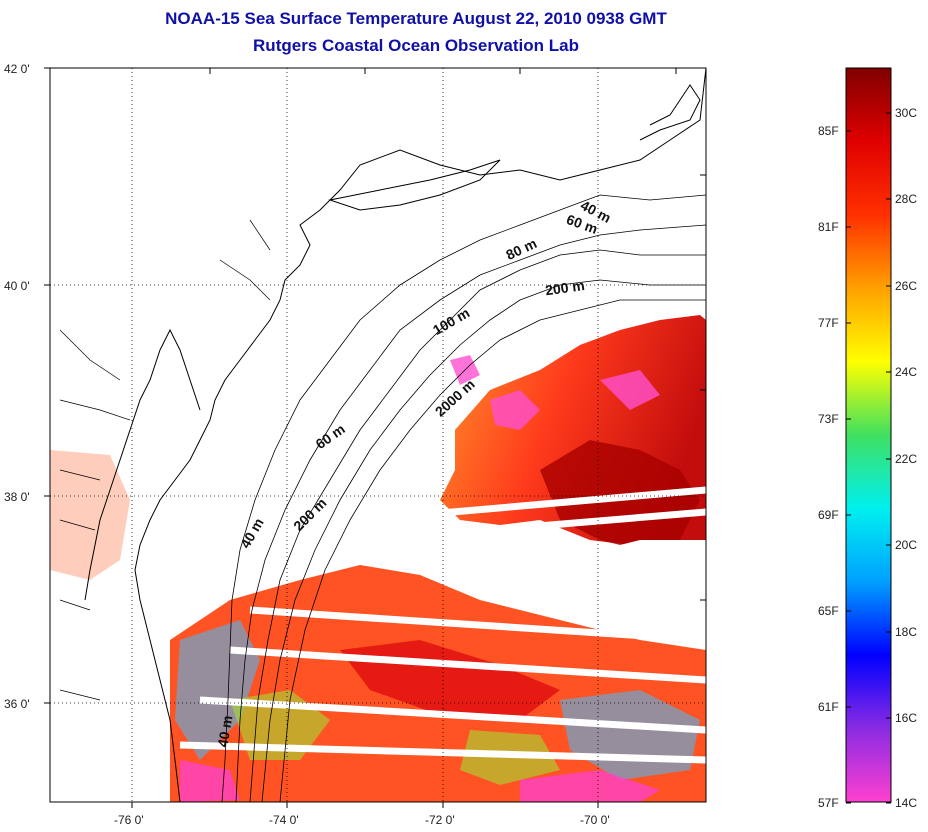 The image size is (928, 832). I want to click on colorbar-c-label: 26C, so click(906, 286).